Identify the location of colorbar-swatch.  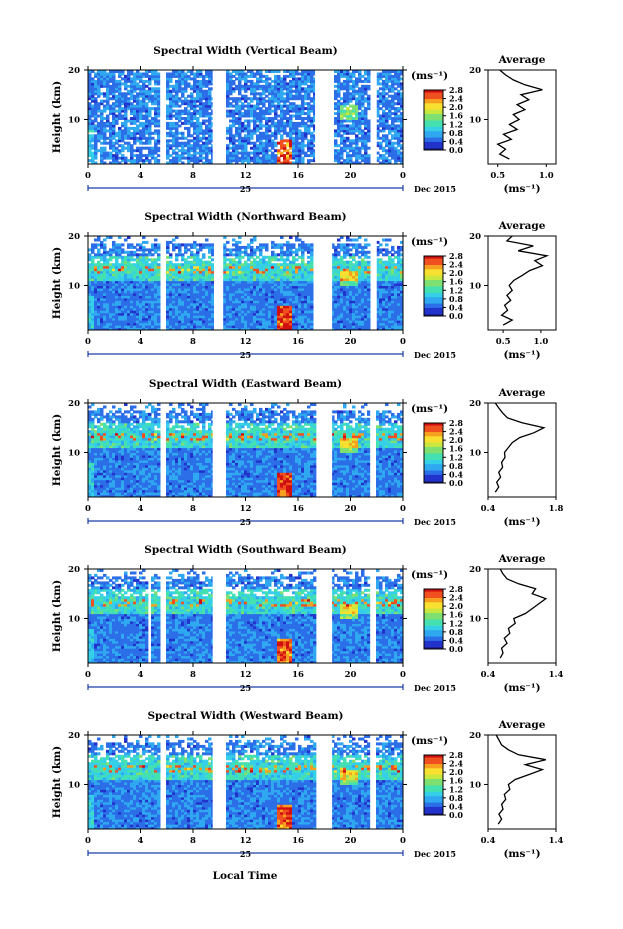
(433, 100).